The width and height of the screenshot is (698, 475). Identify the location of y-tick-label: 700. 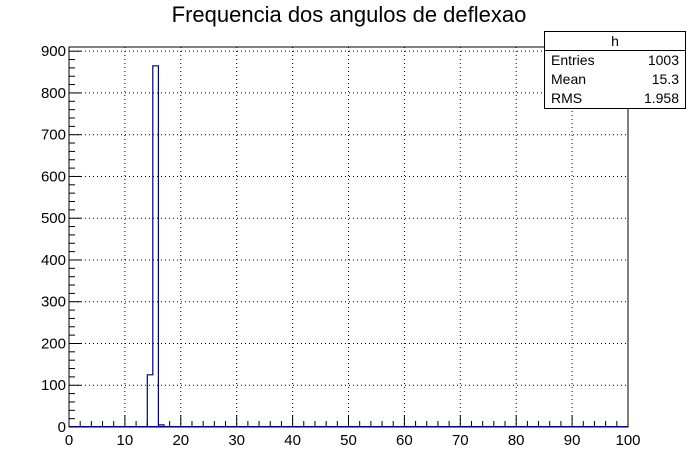
(53, 135).